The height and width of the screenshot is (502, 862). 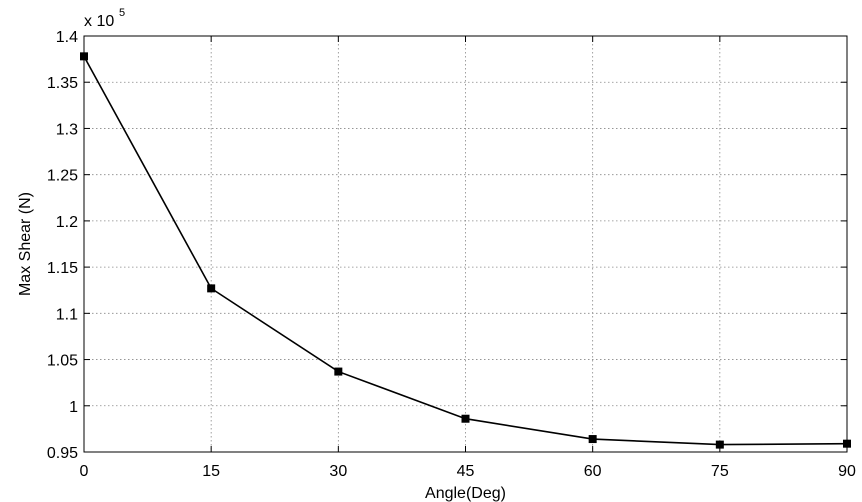 What do you see at coordinates (67, 37) in the screenshot?
I see `y-tick-label: 1.4` at bounding box center [67, 37].